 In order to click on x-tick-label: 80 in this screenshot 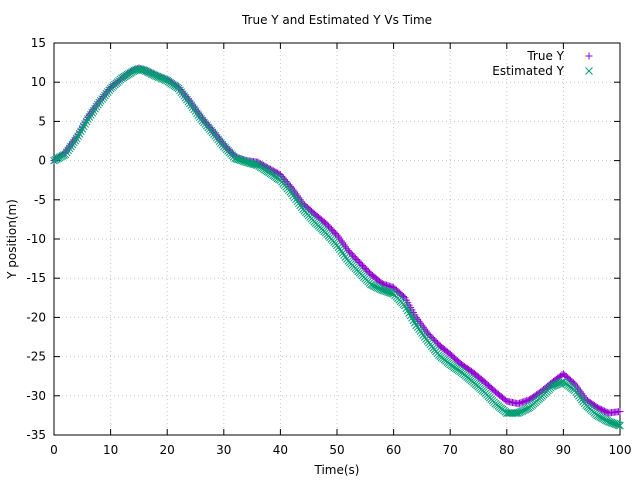, I will do `click(506, 450)`.